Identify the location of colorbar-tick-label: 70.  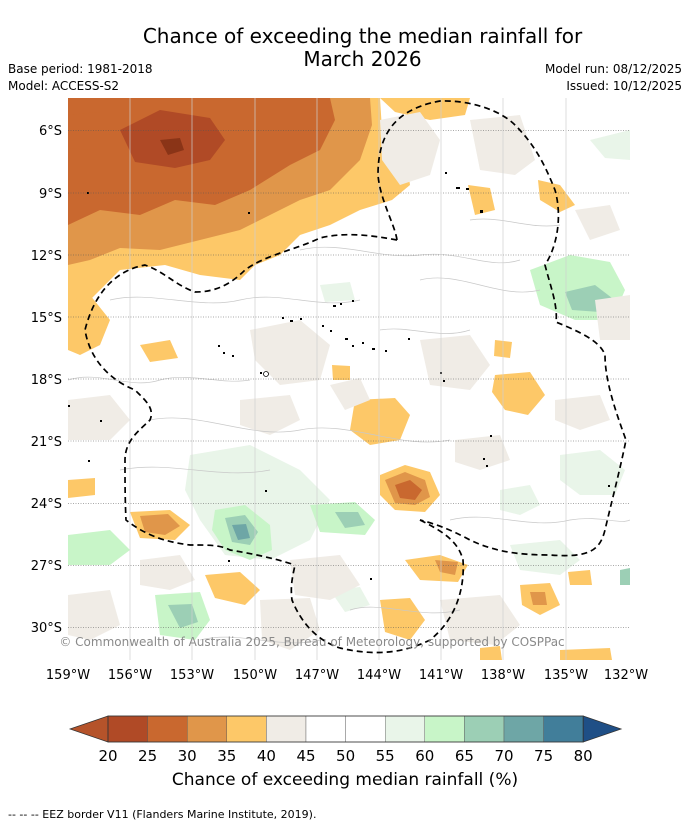
(503, 756).